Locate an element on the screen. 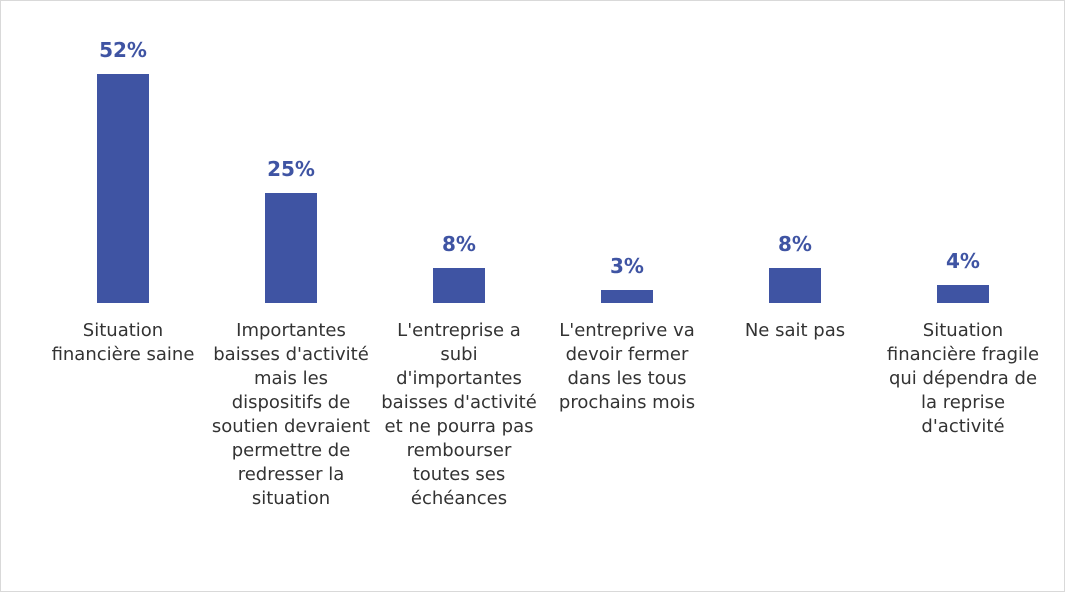  value-label: 25% is located at coordinates (291, 168).